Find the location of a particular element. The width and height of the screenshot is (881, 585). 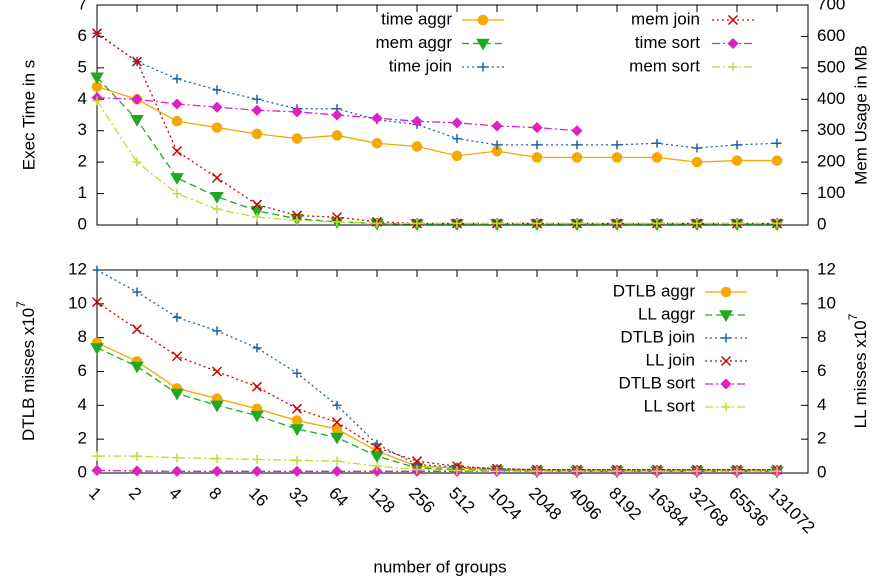

legend-label: mem aggr is located at coordinates (413, 42).